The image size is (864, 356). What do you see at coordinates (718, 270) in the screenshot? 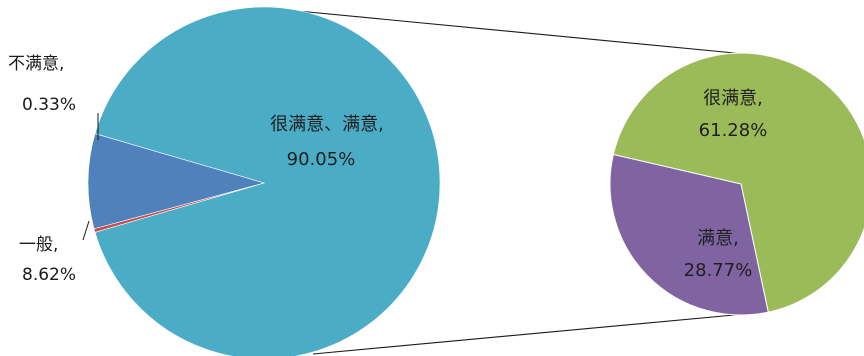
I see `label-value-satisfied: 28.77%` at bounding box center [718, 270].